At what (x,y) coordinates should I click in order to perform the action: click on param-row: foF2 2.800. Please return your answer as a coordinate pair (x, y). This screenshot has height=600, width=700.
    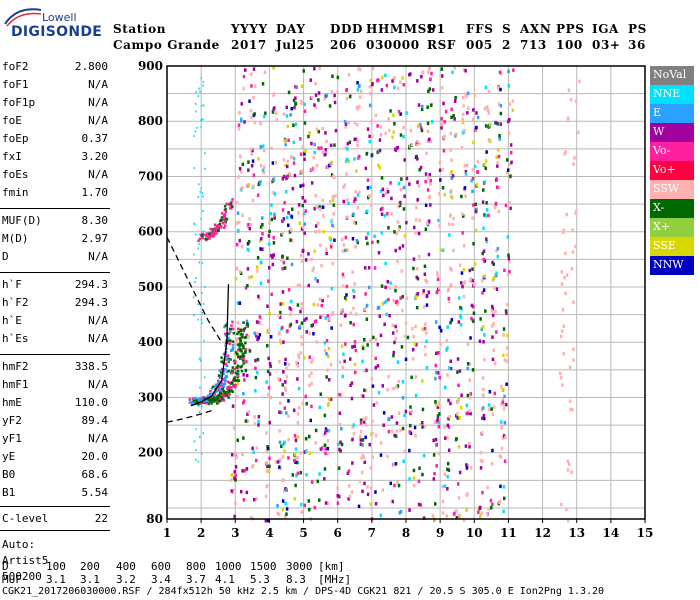
    Looking at the image, I should click on (55, 69).